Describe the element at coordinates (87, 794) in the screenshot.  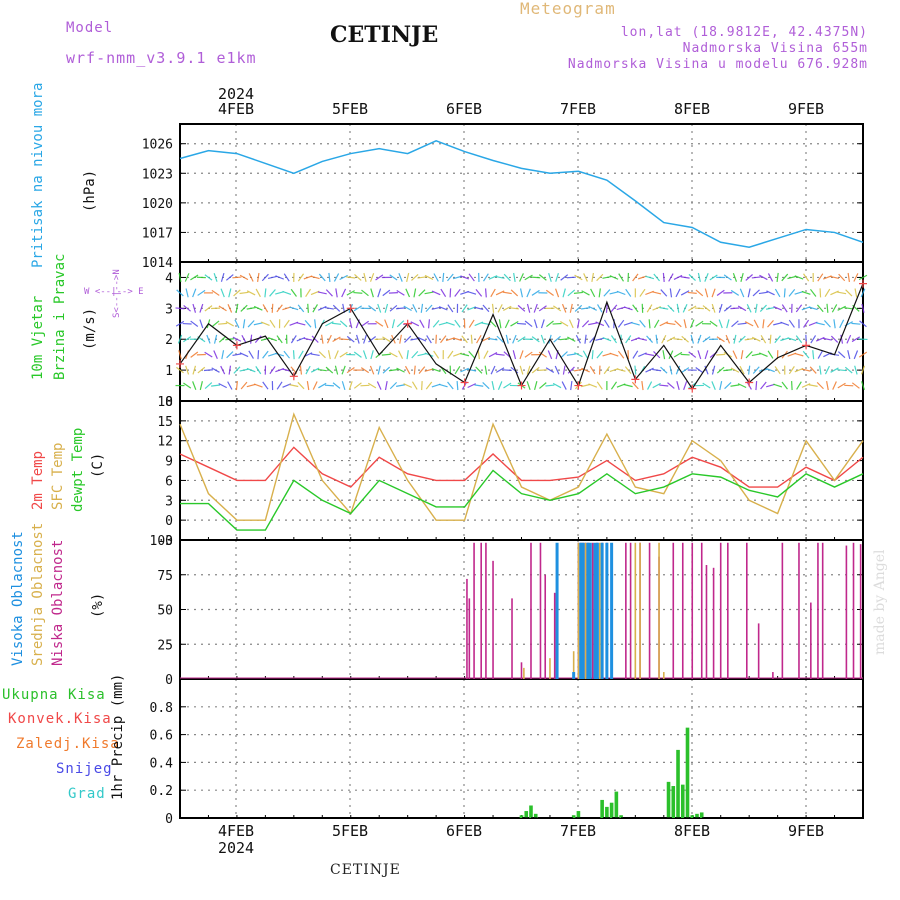
I see `legend-hail: Grad` at that location.